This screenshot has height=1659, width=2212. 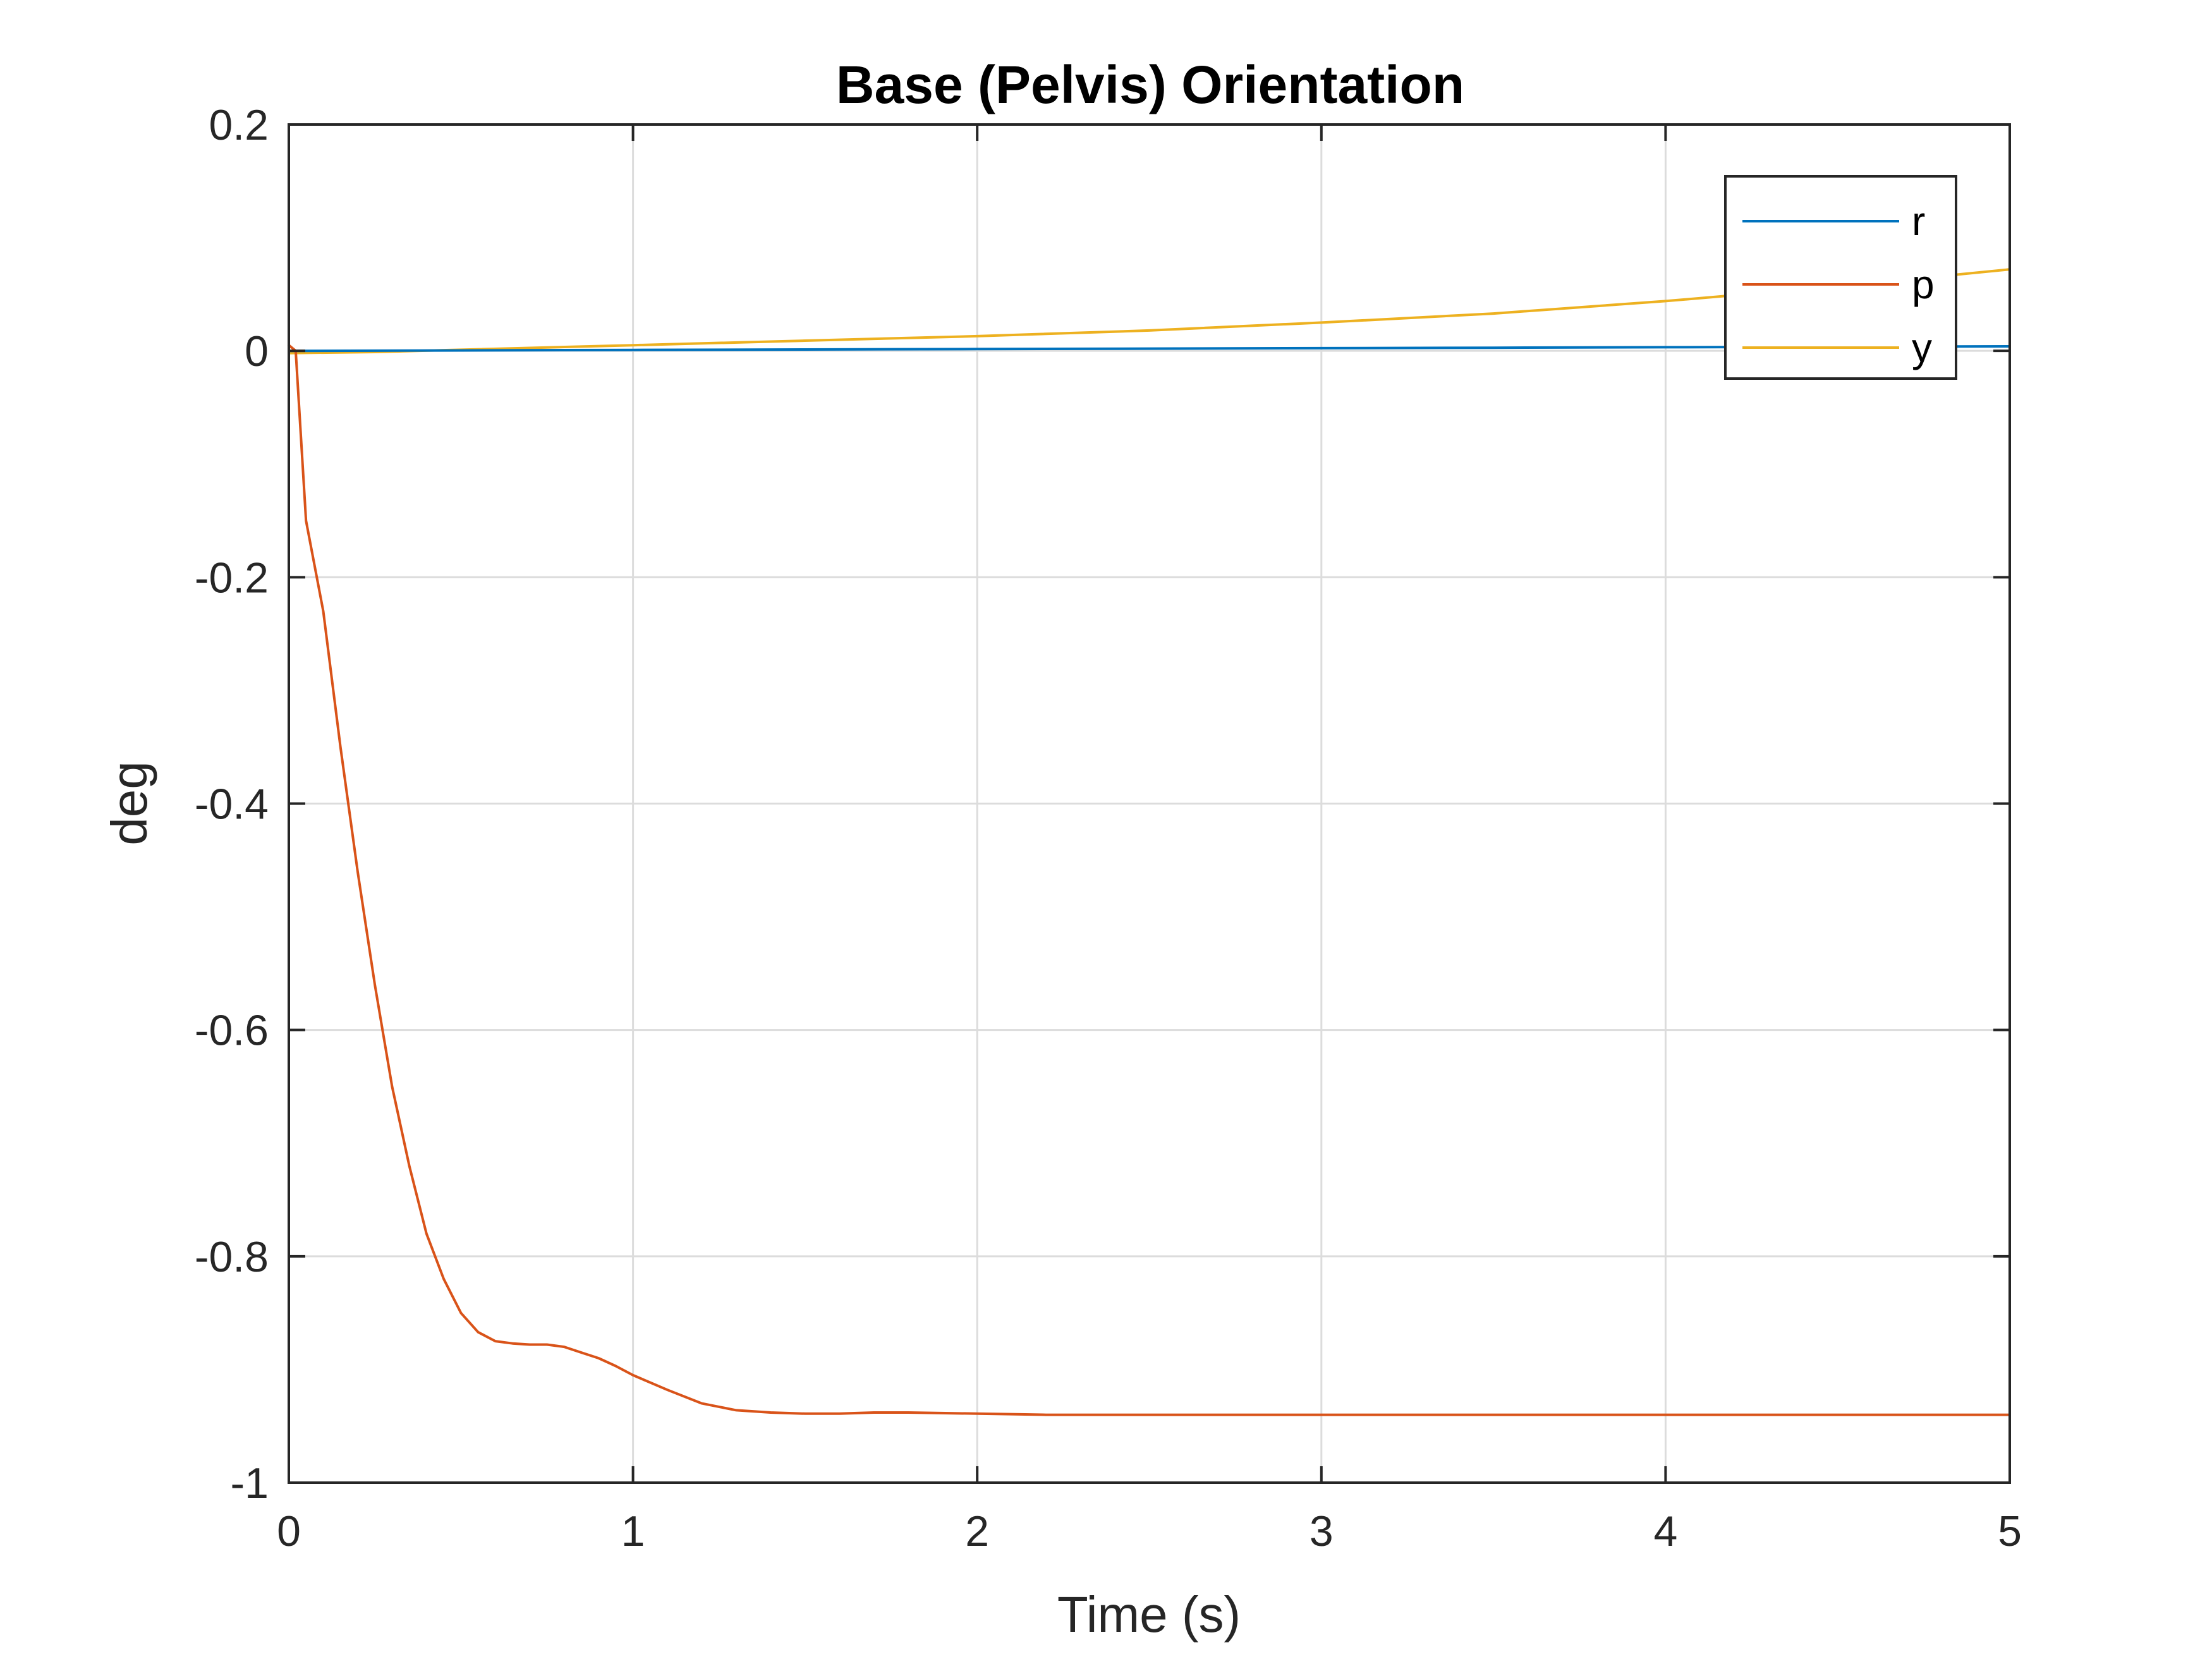 What do you see at coordinates (1665, 1531) in the screenshot?
I see `x-tick-label: 4` at bounding box center [1665, 1531].